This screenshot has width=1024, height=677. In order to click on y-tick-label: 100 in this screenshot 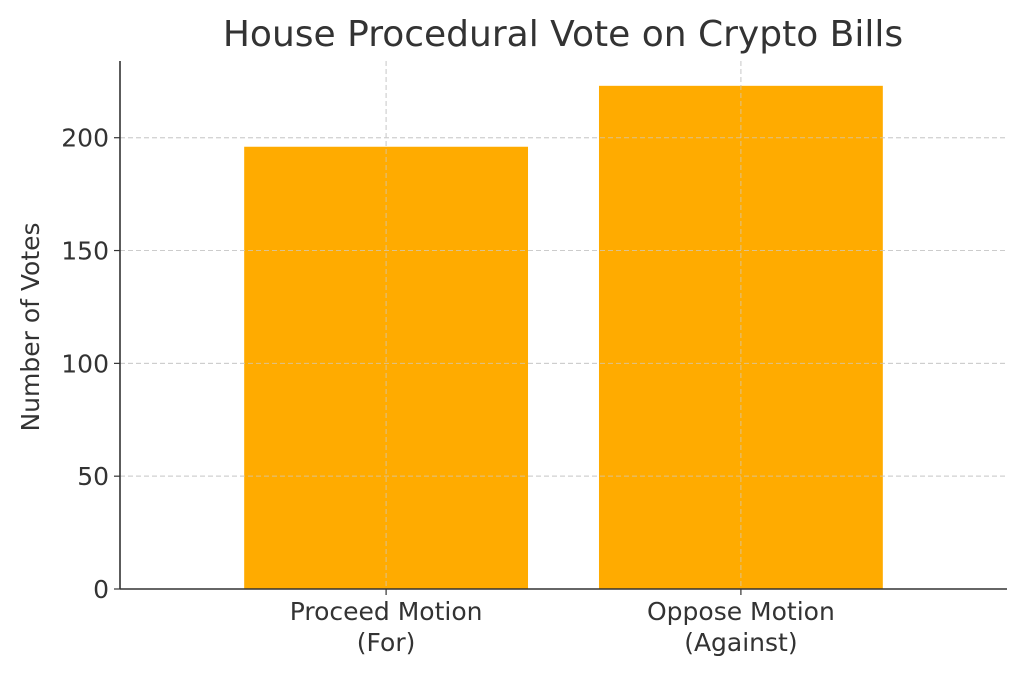, I will do `click(85, 363)`.